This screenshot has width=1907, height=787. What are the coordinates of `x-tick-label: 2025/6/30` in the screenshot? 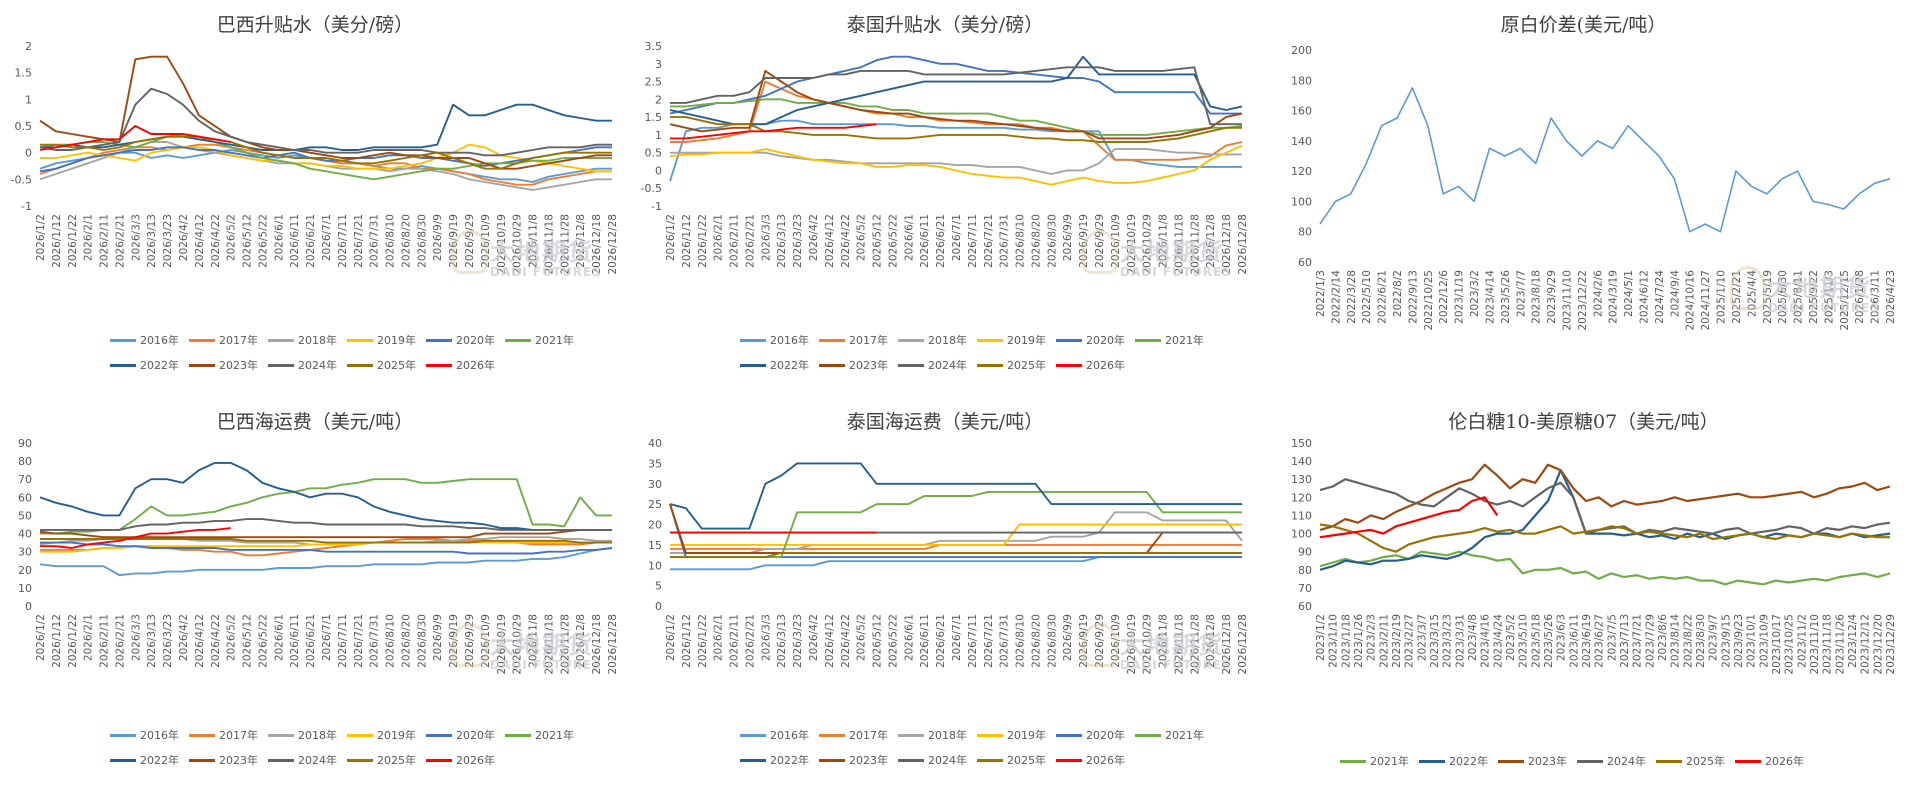 It's located at (1783, 297).